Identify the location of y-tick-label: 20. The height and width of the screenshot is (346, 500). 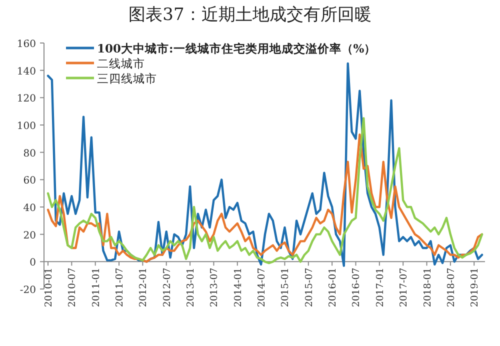
(29, 236).